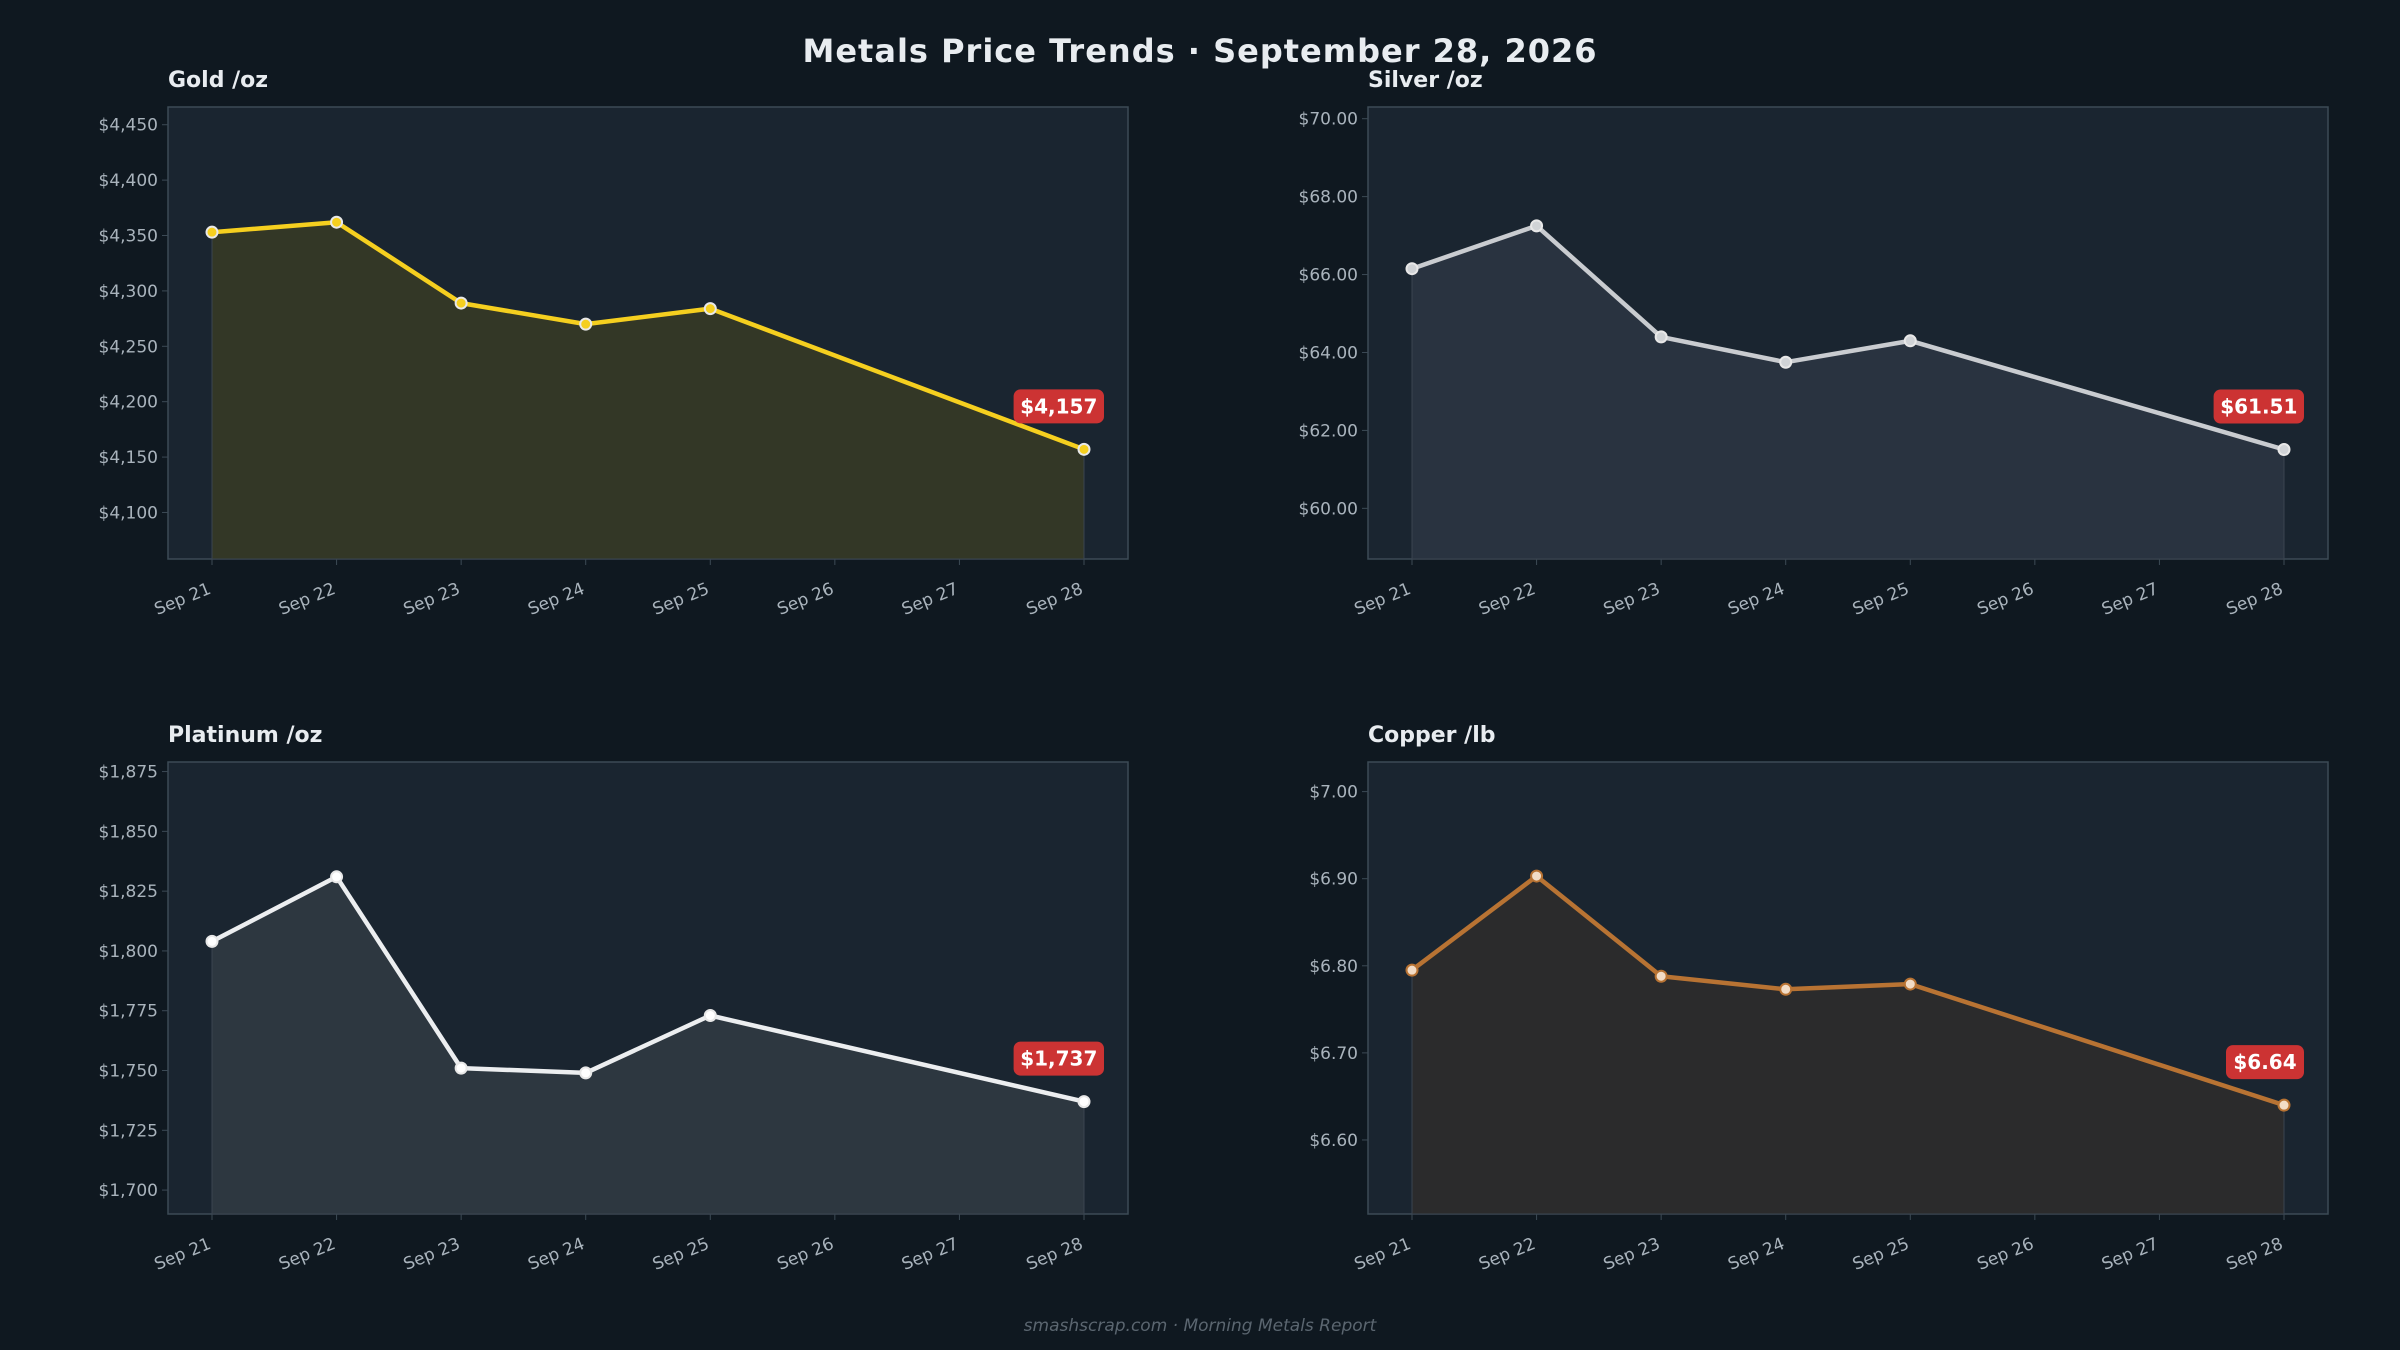 The width and height of the screenshot is (2400, 1350). I want to click on platinum-series-line, so click(648, 989).